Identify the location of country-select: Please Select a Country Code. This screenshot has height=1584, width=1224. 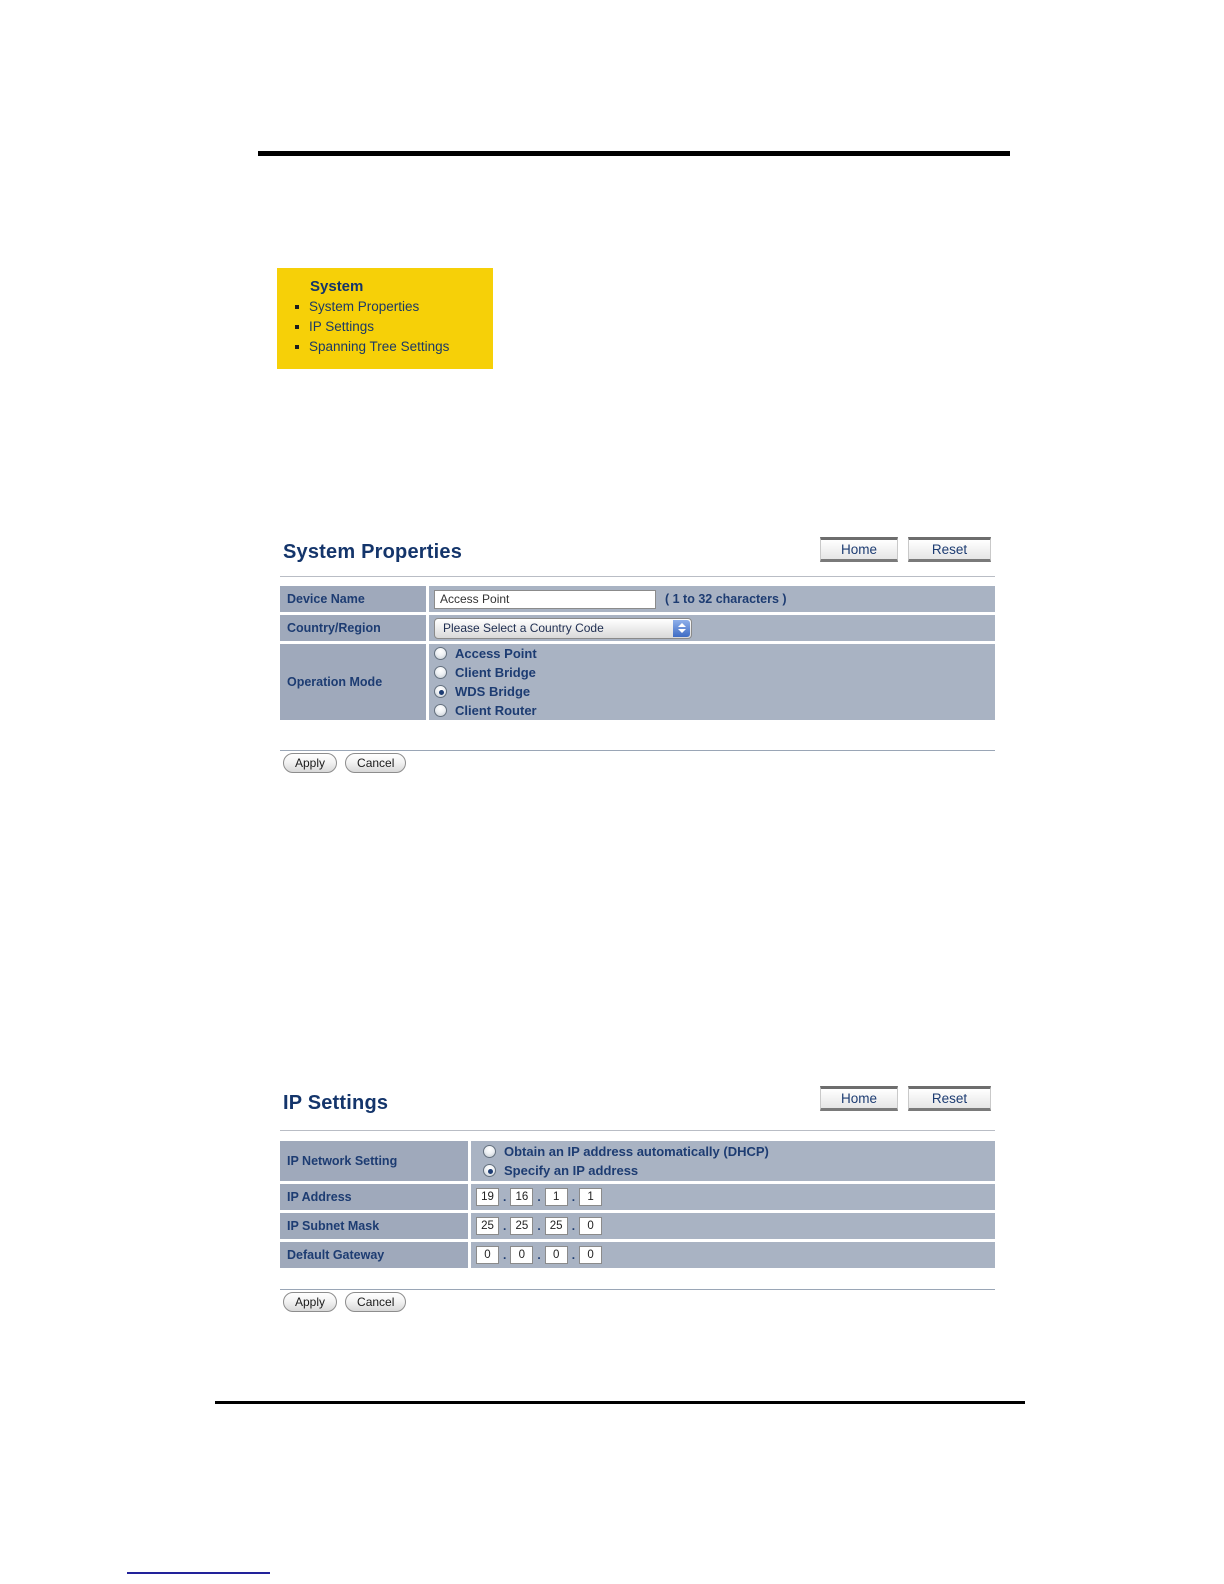
(563, 628).